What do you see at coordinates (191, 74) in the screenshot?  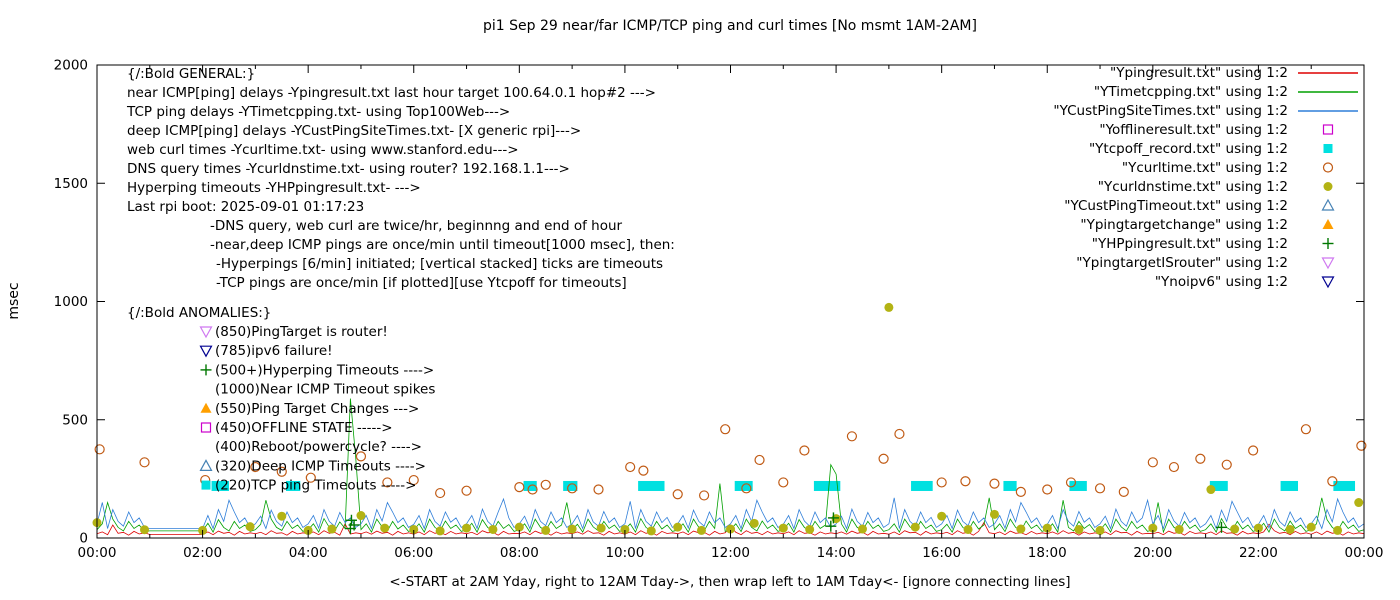 I see `general-note: {/:Bold GENERAL:}` at bounding box center [191, 74].